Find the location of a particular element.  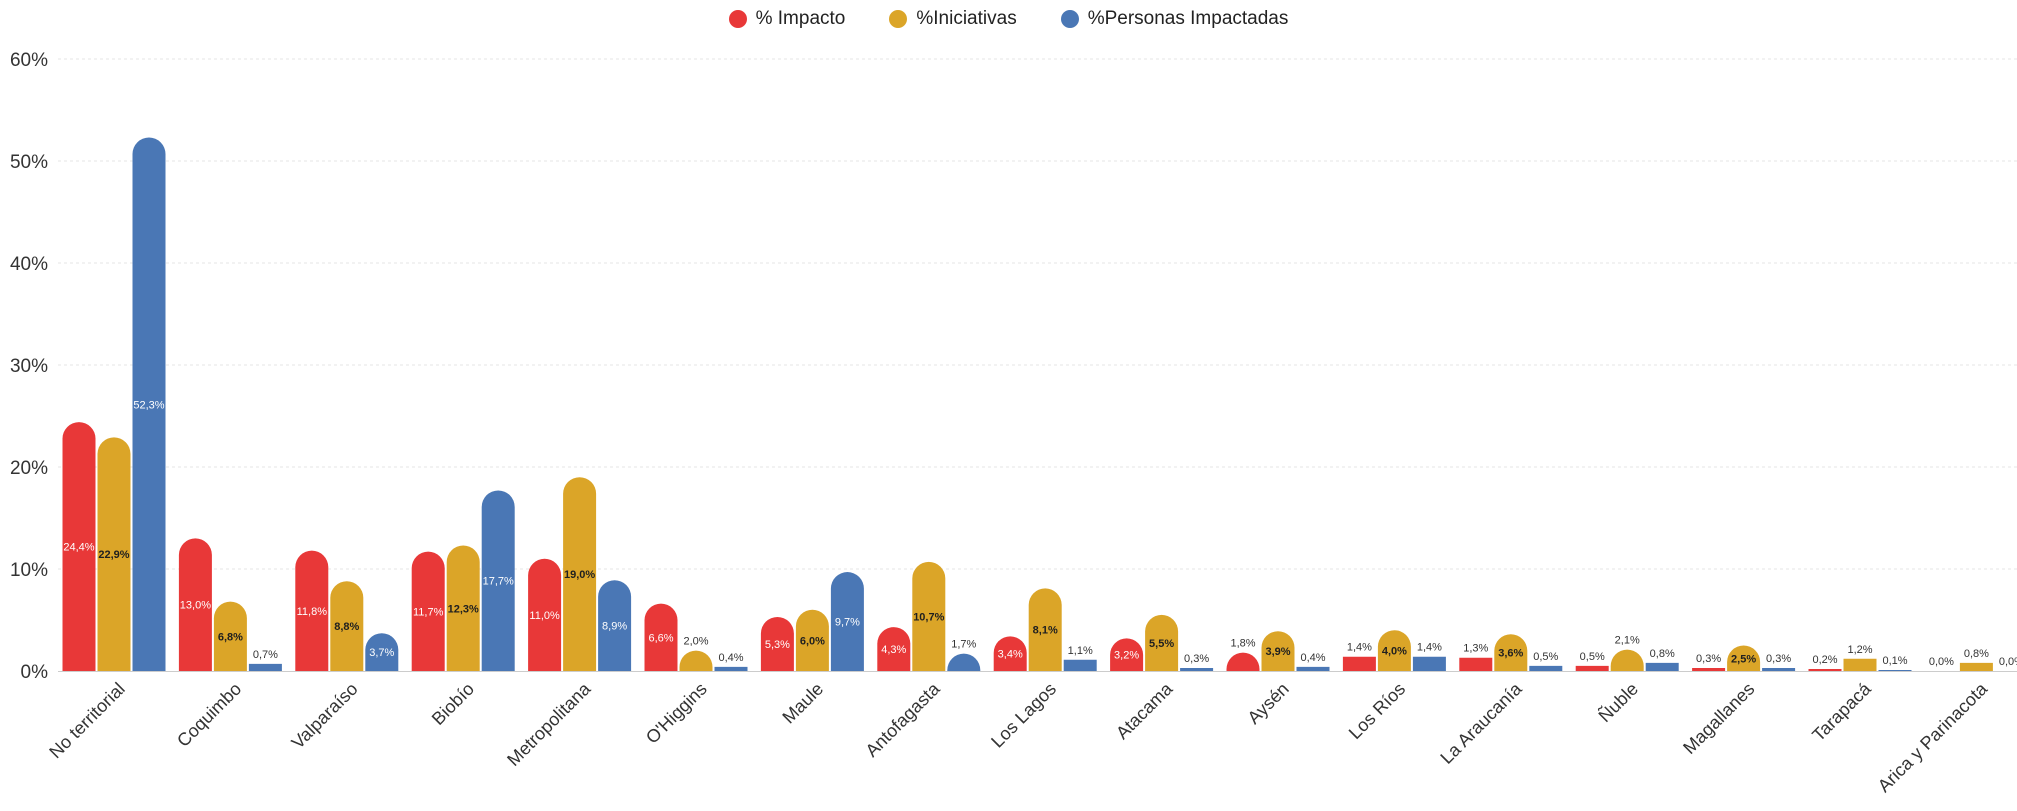

legend-item-iniciativas: %Iniciativas is located at coordinates (953, 19).